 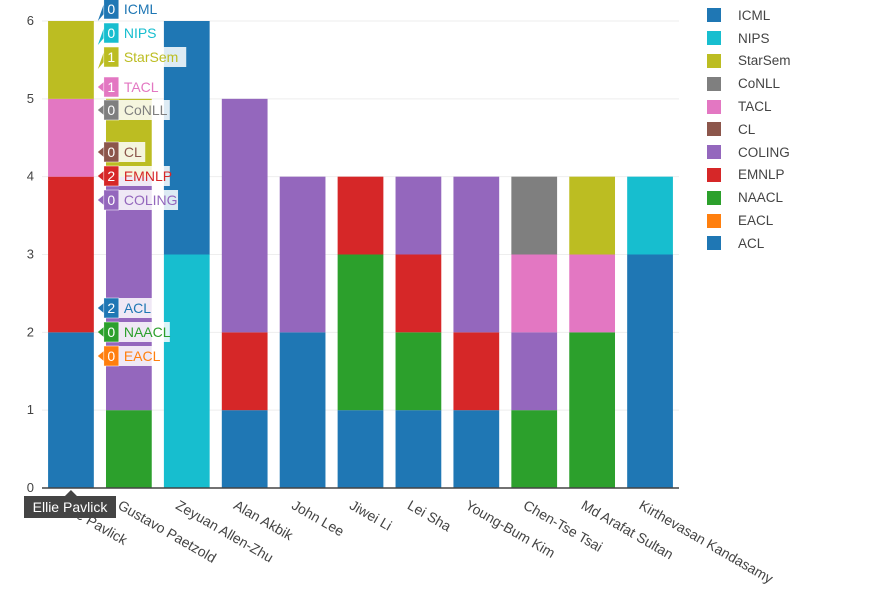 What do you see at coordinates (30, 409) in the screenshot?
I see `y-tick-label: 1` at bounding box center [30, 409].